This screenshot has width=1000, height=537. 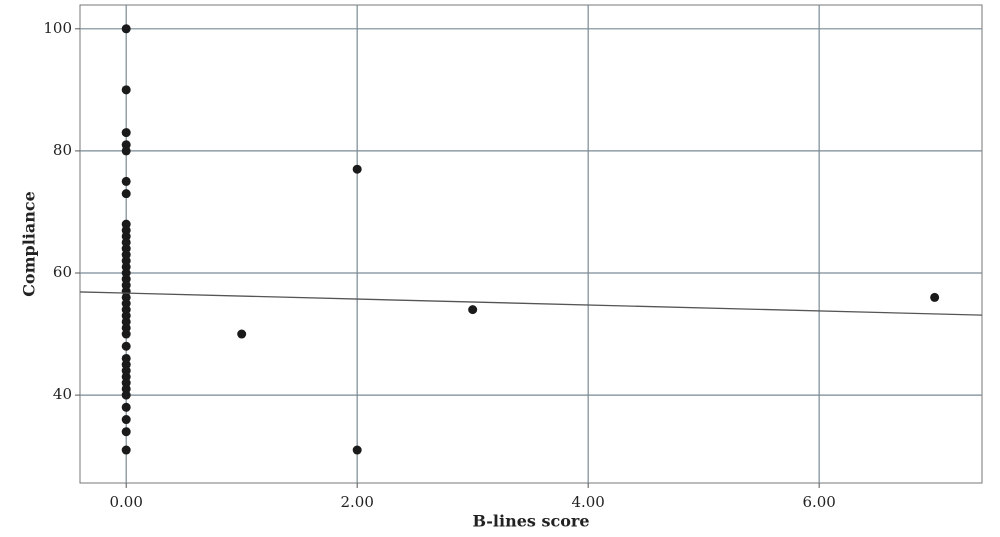 What do you see at coordinates (125, 502) in the screenshot?
I see `x-tick-label: 0.00` at bounding box center [125, 502].